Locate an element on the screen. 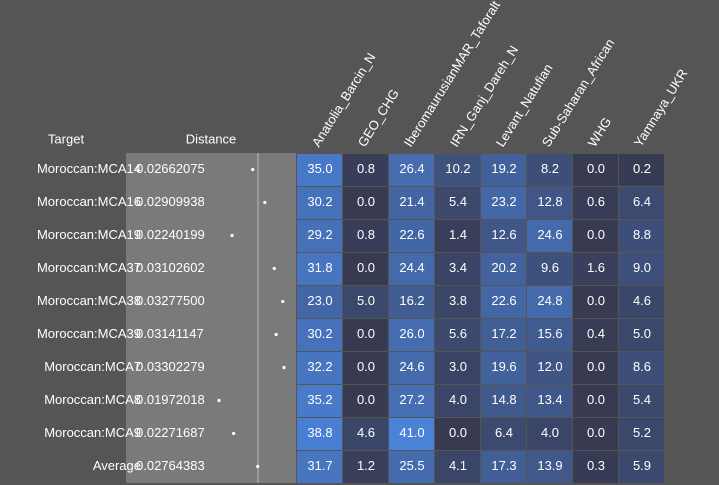 The height and width of the screenshot is (485, 719). admixture-value: 10.2 is located at coordinates (457, 168).